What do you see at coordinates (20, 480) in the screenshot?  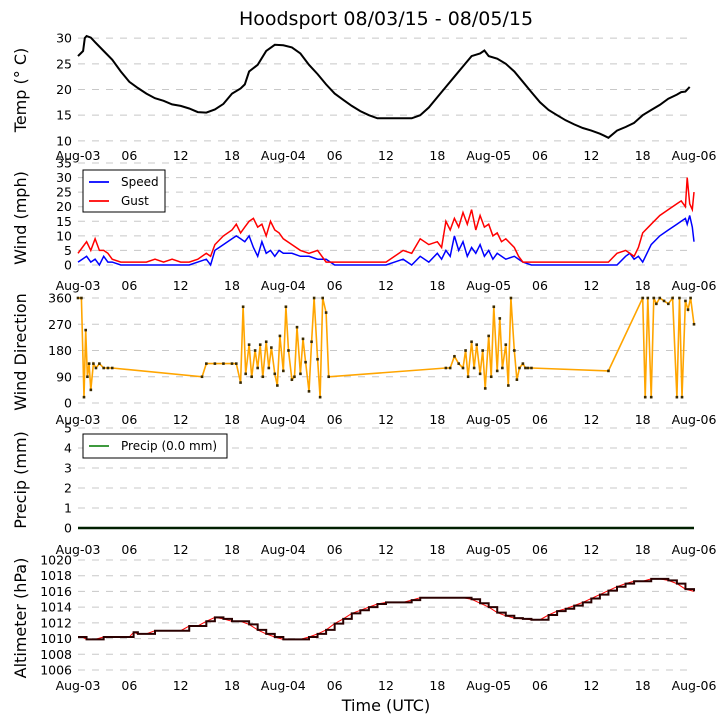 I see `precip-y-axis-label: Precip (mm)` at bounding box center [20, 480].